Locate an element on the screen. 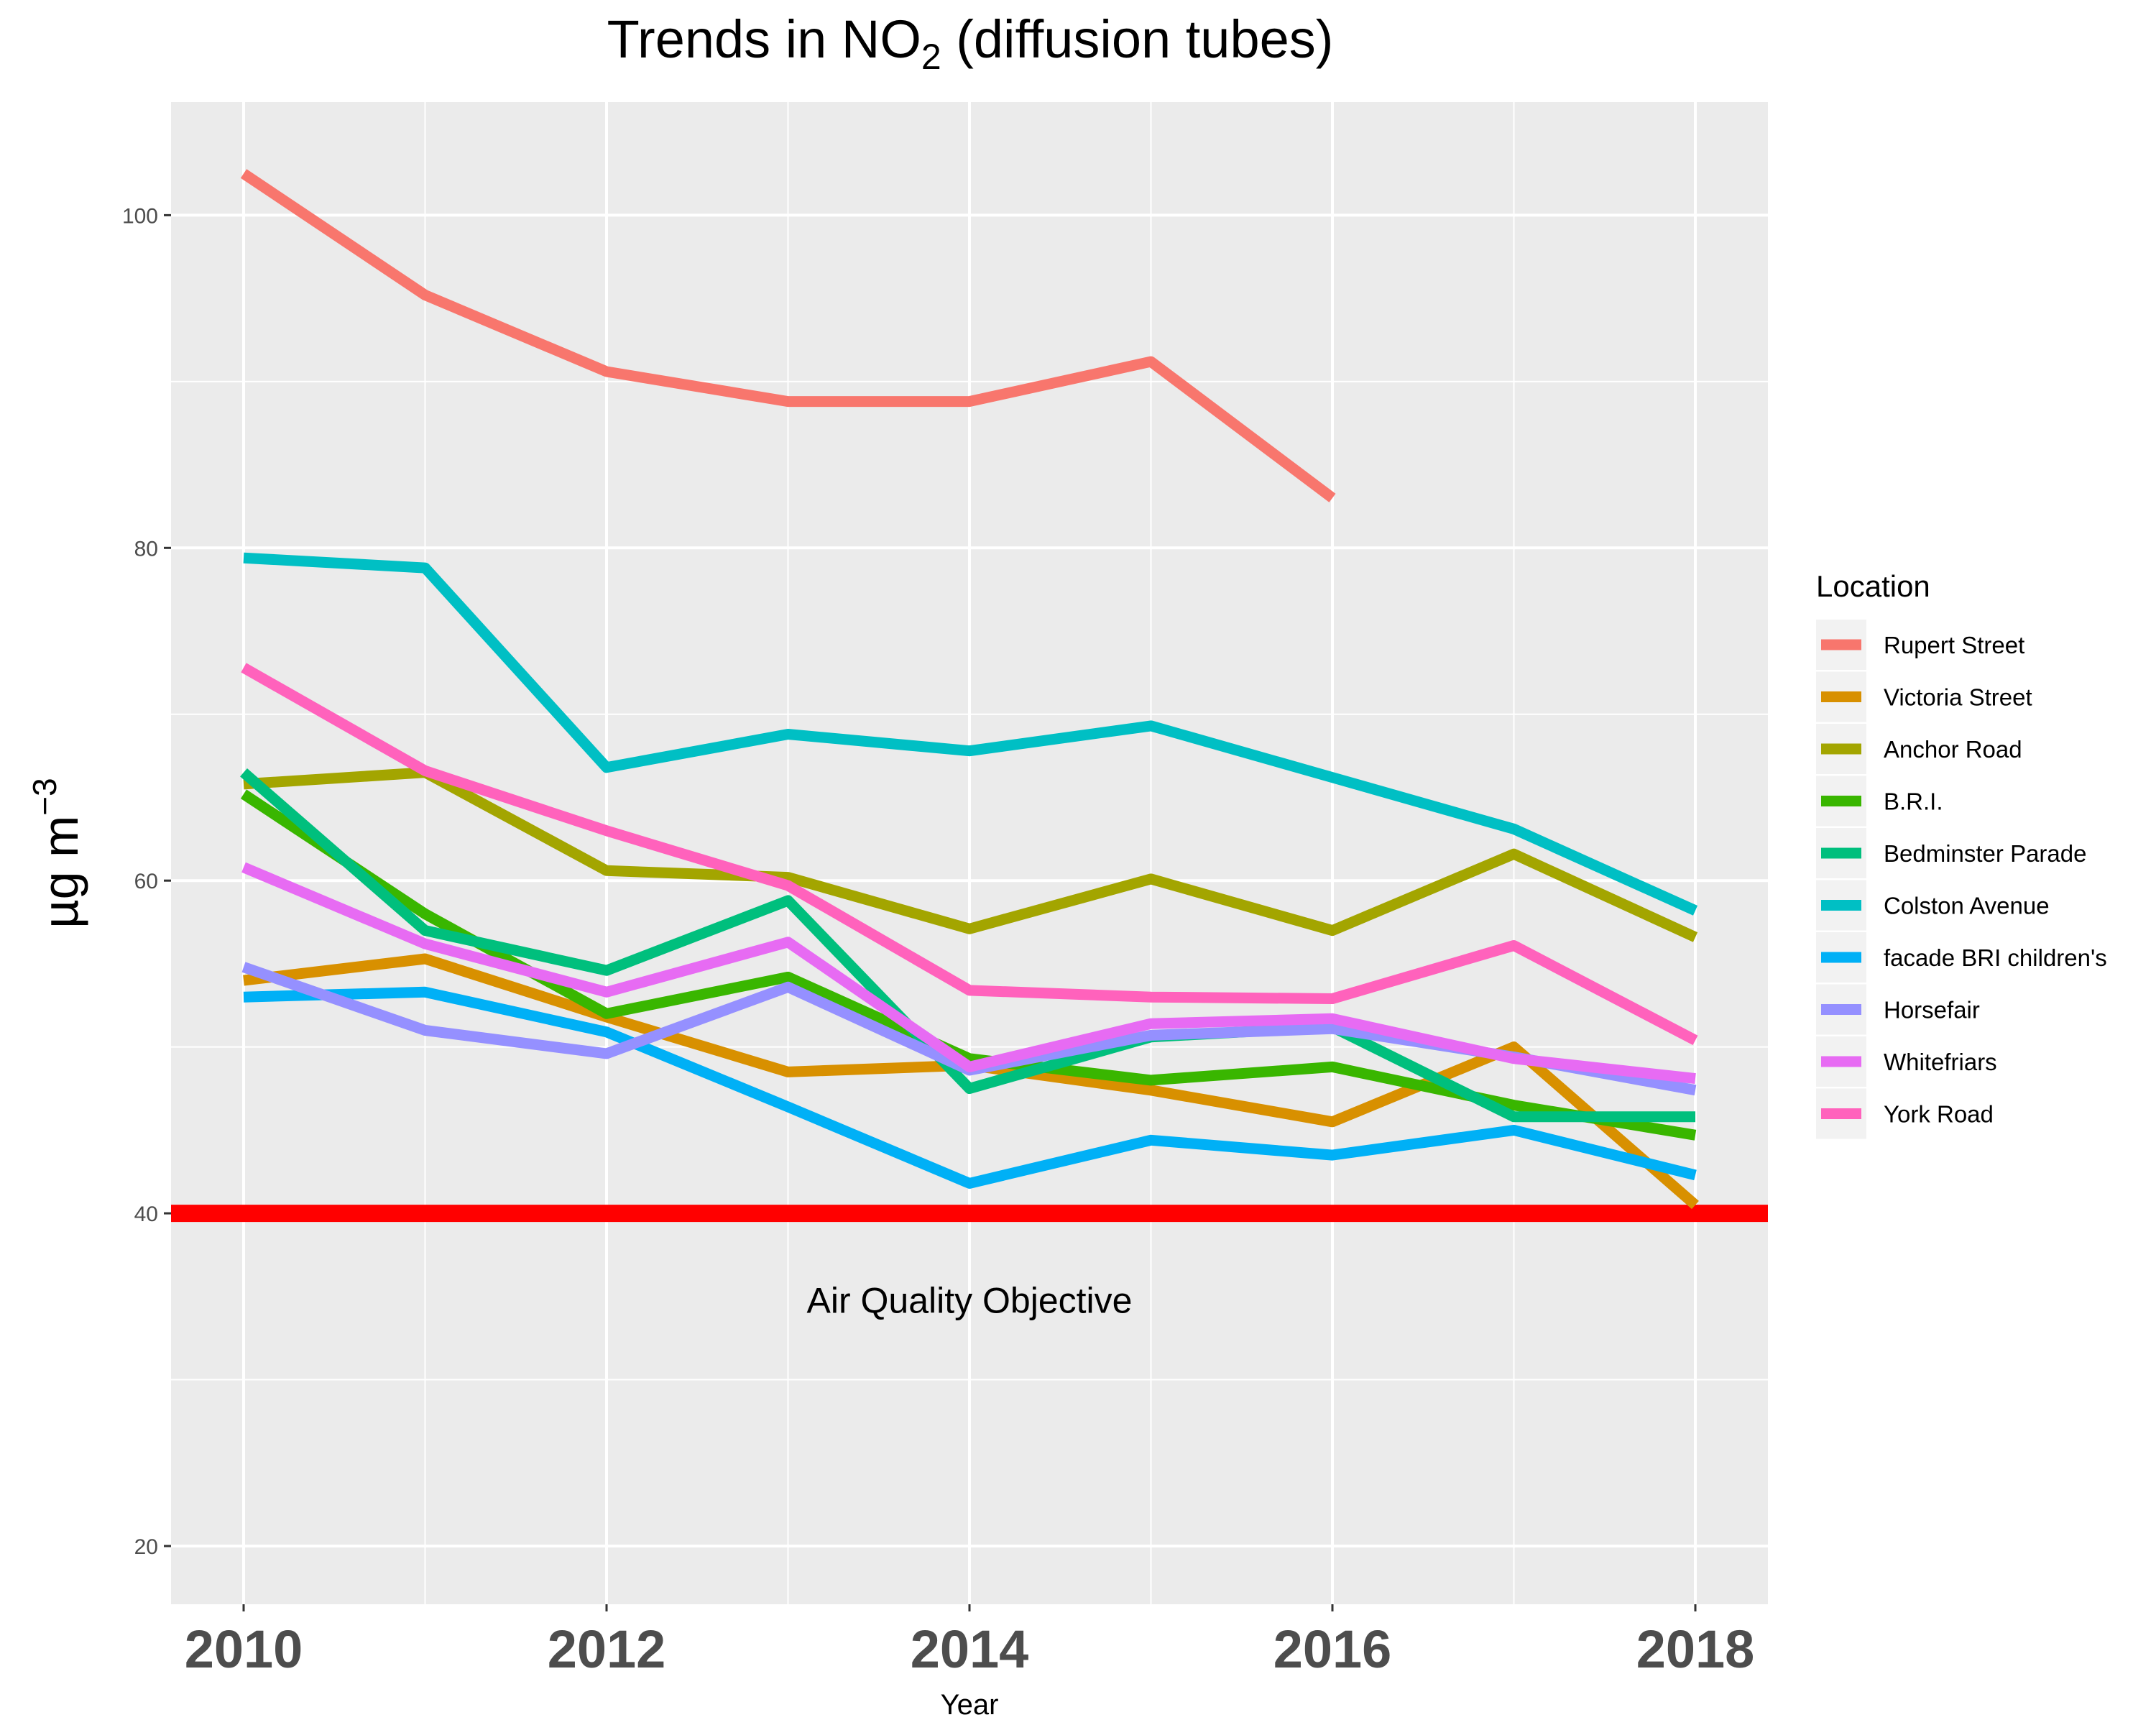 The image size is (2156, 1725). legend-label-3: B.R.I. is located at coordinates (1913, 801).